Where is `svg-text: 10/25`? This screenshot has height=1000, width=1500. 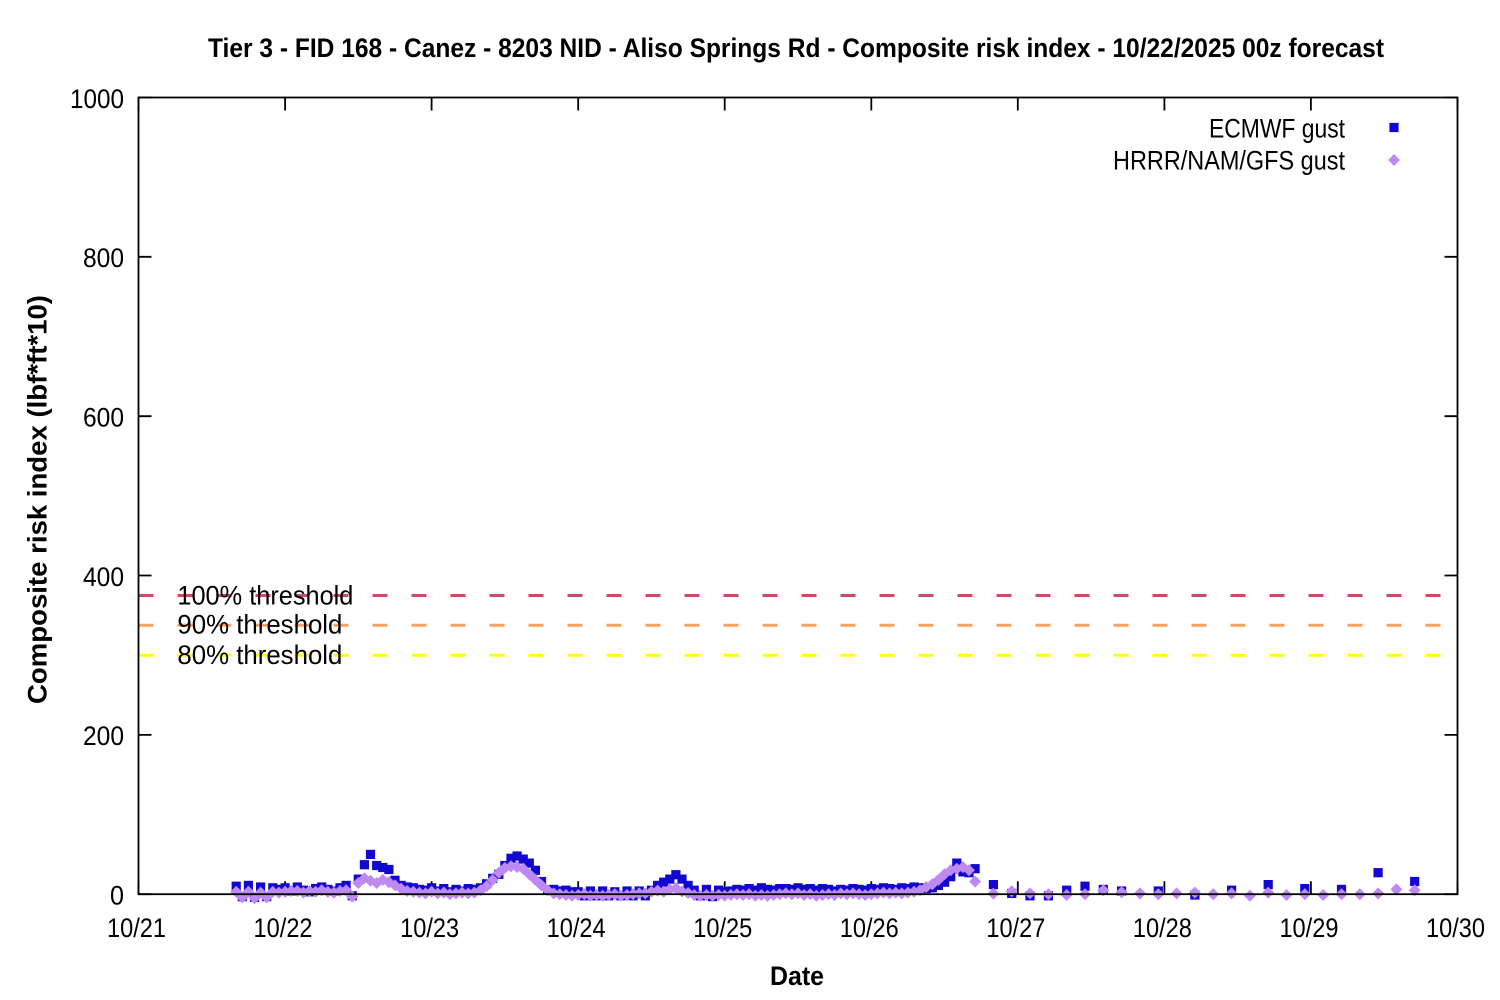 svg-text: 10/25 is located at coordinates (722, 928).